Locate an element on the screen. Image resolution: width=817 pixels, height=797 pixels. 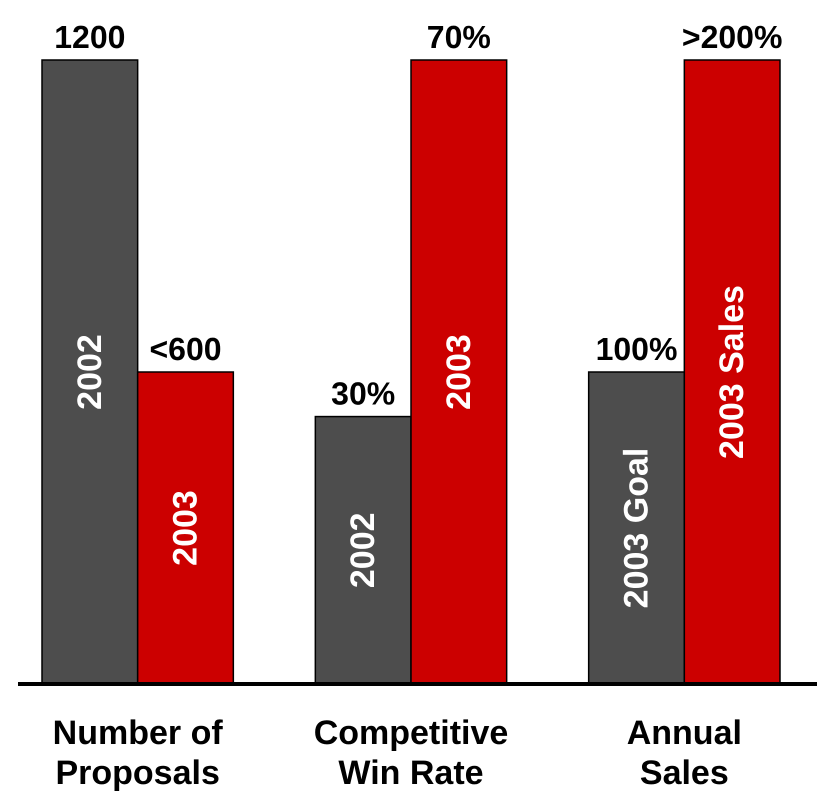
x-axis-title: Number of Proposals is located at coordinates (138, 753).